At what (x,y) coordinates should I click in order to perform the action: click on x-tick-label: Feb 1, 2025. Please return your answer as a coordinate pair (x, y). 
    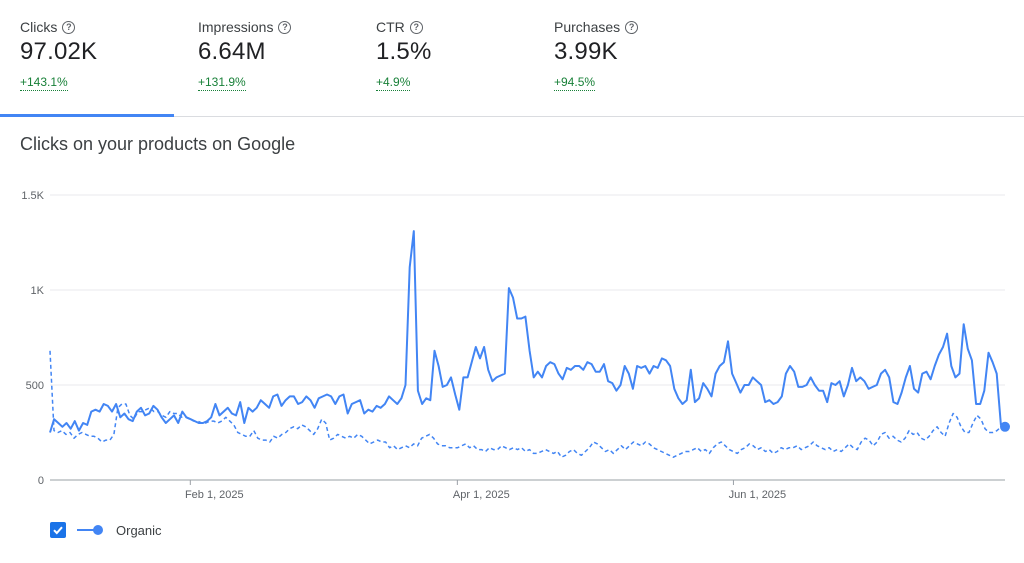
    Looking at the image, I should click on (214, 495).